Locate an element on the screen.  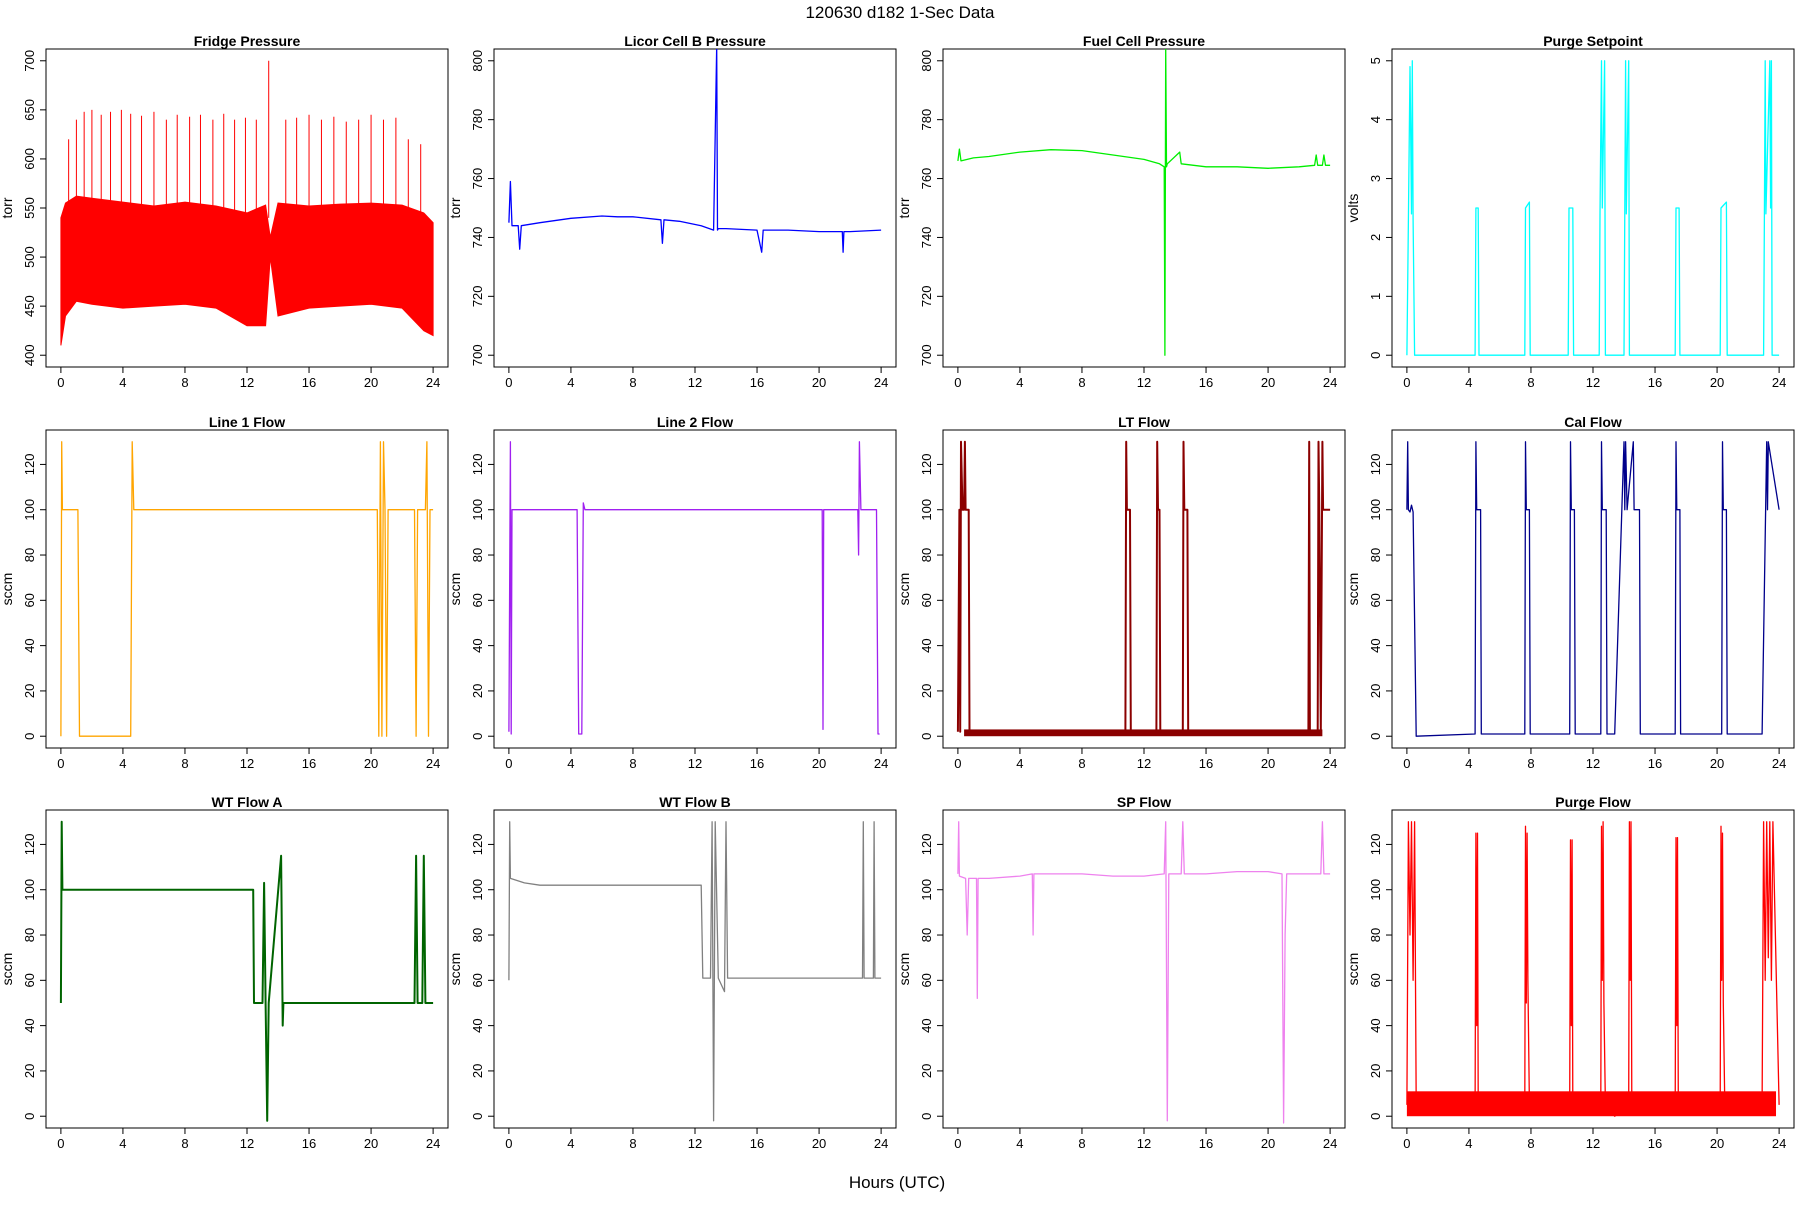
y-tick-label: 450 is located at coordinates (29, 306).